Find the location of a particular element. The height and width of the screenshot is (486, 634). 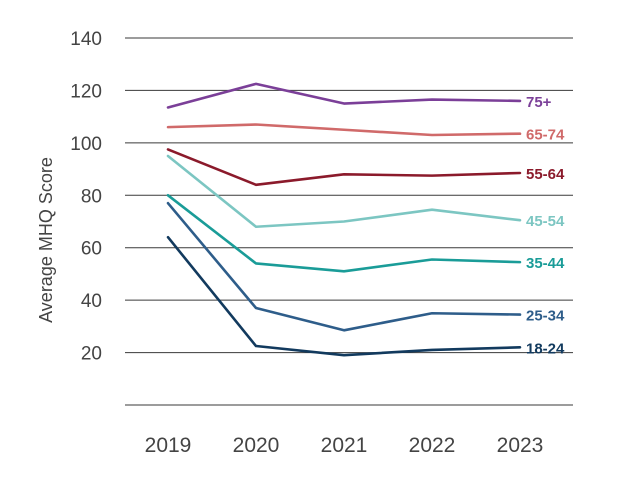

y-tick-label: 140 is located at coordinates (86, 39).